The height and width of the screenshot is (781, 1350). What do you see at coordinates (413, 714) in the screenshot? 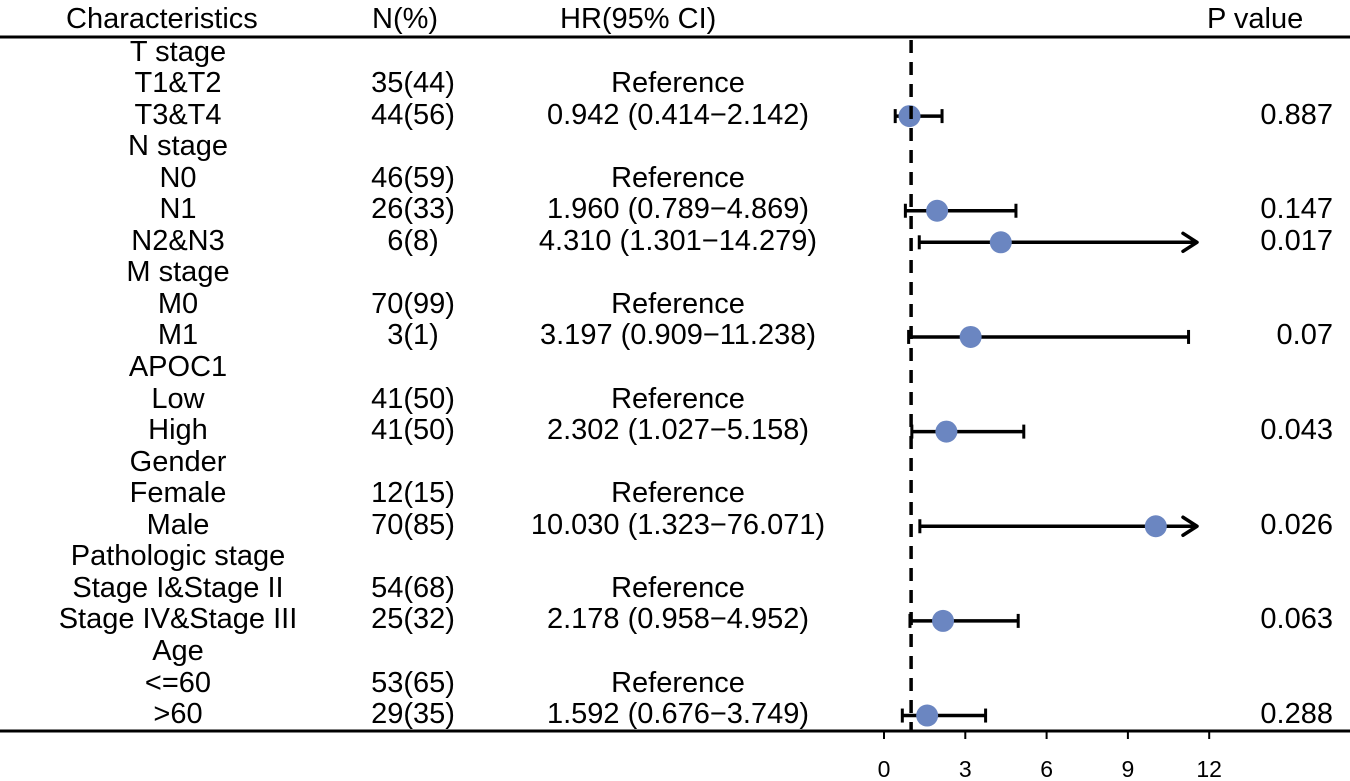
I see `n-percent-value: 29(35)` at bounding box center [413, 714].